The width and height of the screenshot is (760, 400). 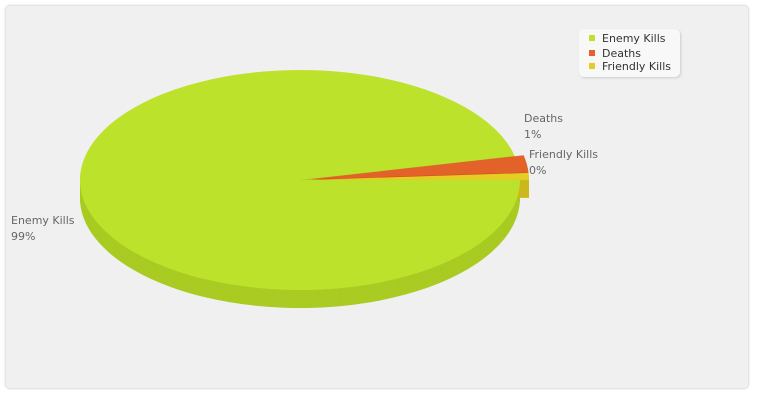 What do you see at coordinates (43, 220) in the screenshot?
I see `data-label-name: Enemy Kills` at bounding box center [43, 220].